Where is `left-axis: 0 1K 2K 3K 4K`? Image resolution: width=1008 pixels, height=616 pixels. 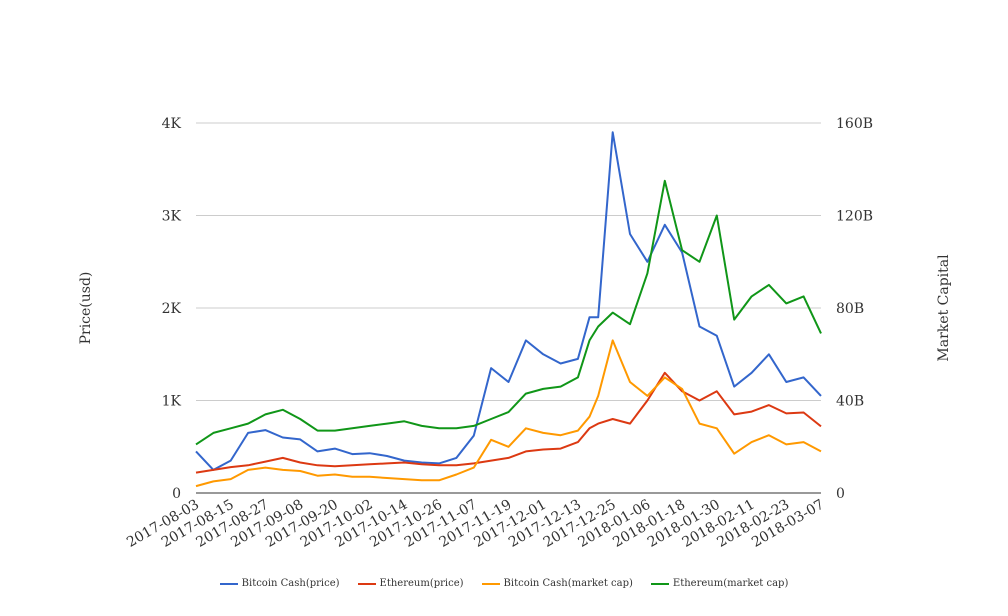 left-axis: 0 1K 2K 3K 4K is located at coordinates (172, 309).